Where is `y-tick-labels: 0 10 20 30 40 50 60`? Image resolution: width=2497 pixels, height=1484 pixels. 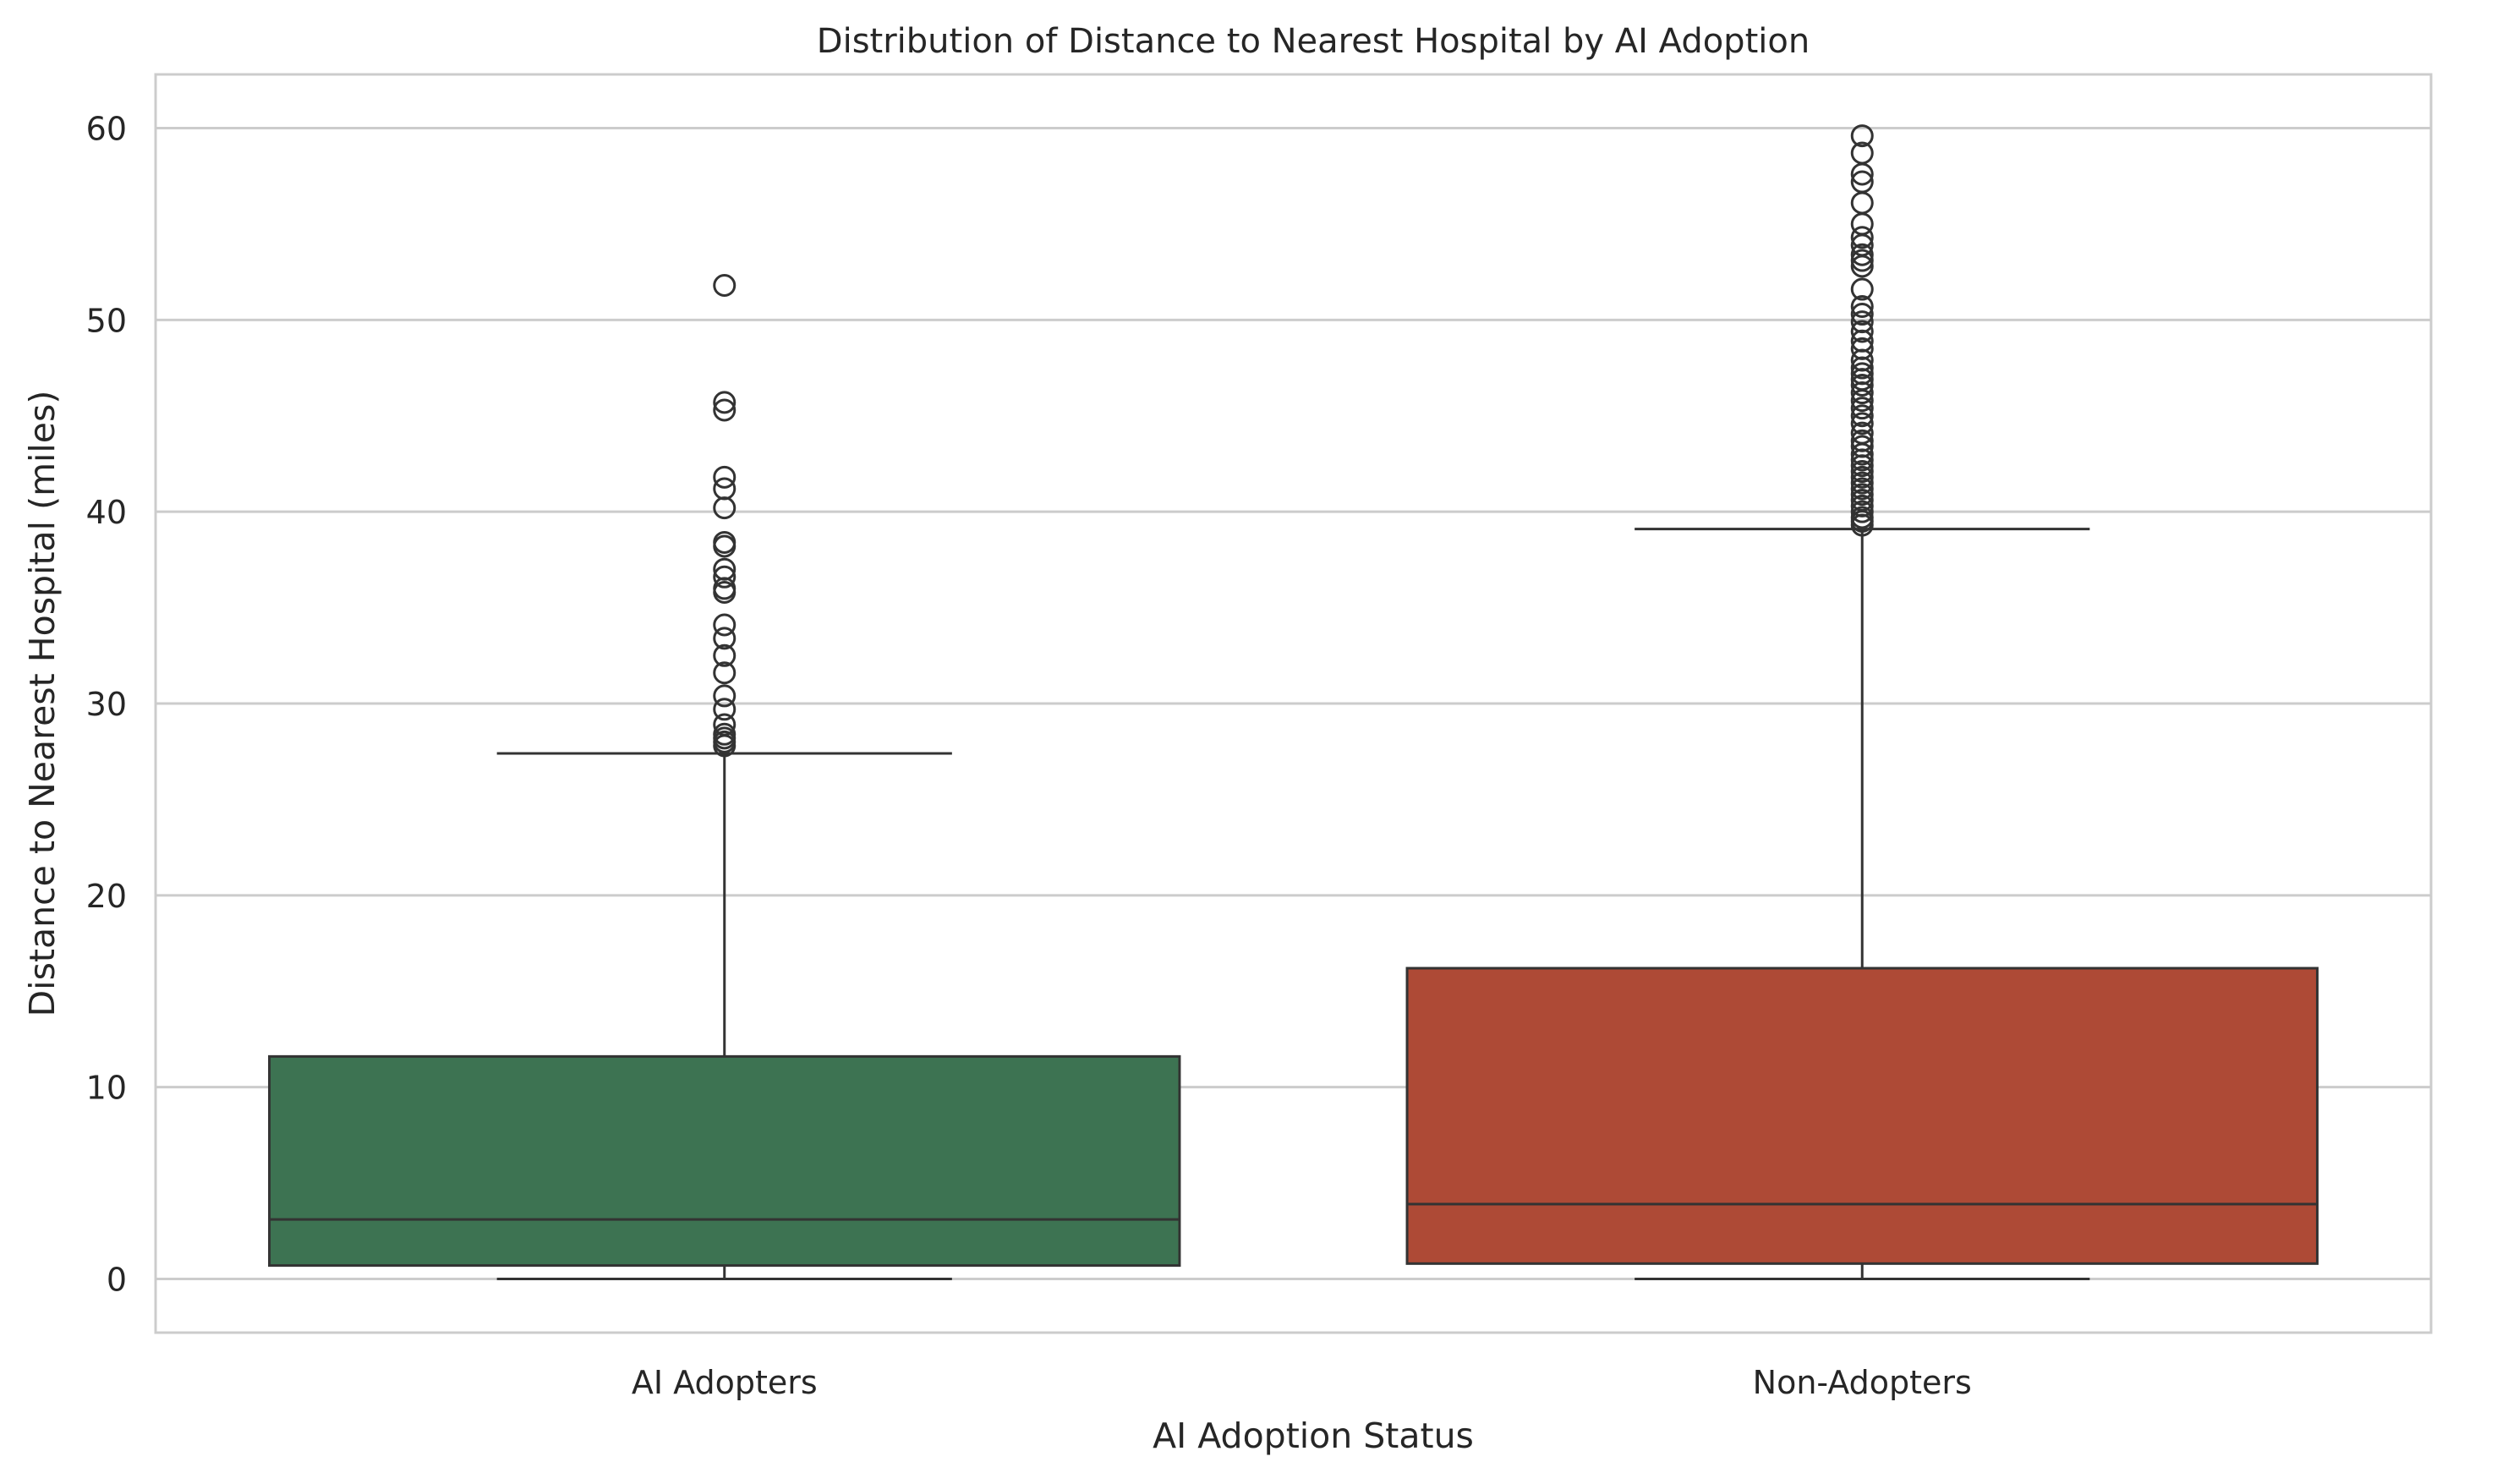 y-tick-labels: 0 10 20 30 40 50 60 is located at coordinates (106, 705).